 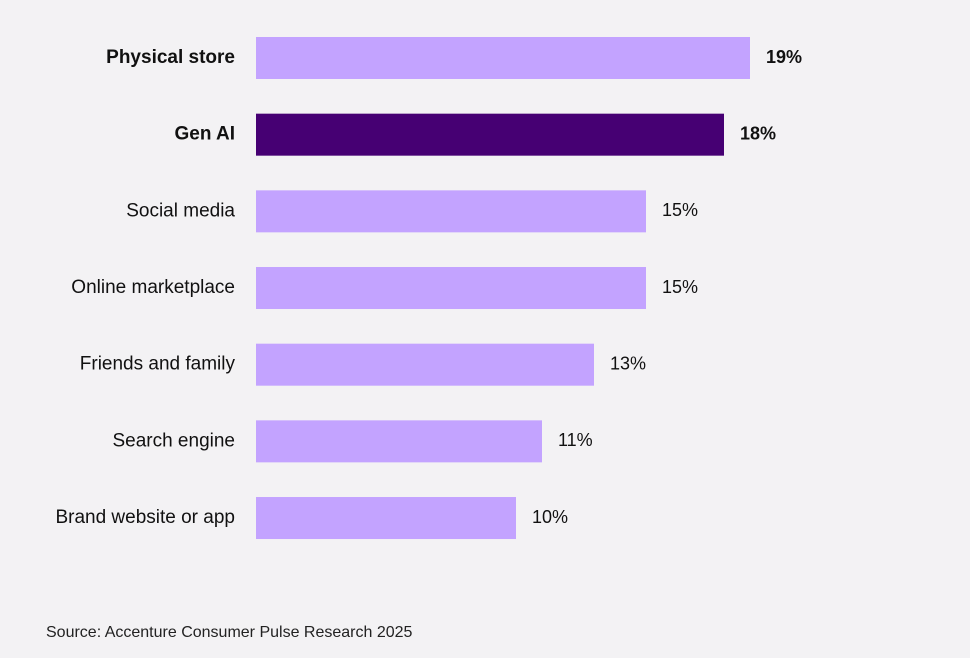 I want to click on value-label-physical-store: 19%, so click(x=784, y=57).